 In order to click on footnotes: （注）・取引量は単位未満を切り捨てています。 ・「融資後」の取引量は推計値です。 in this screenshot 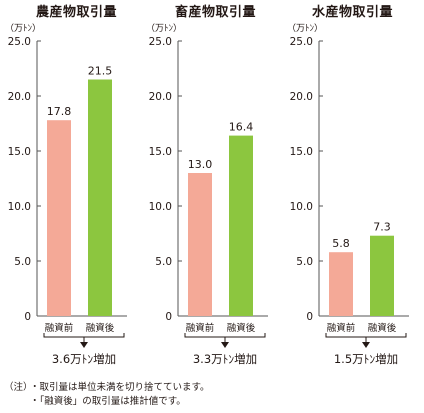, I will do `click(107, 395)`.